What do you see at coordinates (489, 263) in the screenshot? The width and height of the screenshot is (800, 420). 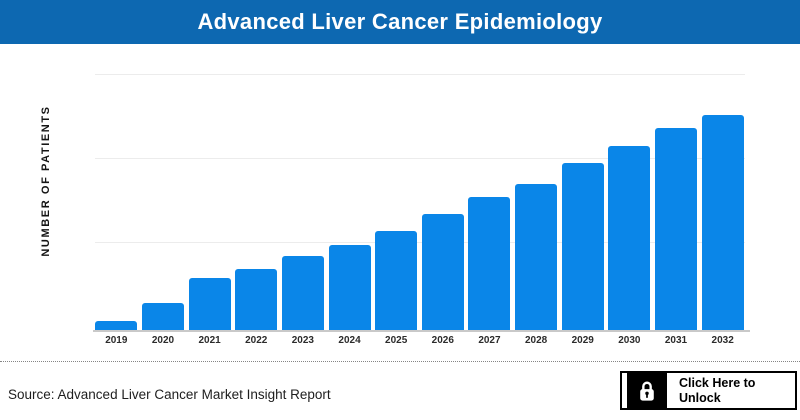 I see `bar-2027` at bounding box center [489, 263].